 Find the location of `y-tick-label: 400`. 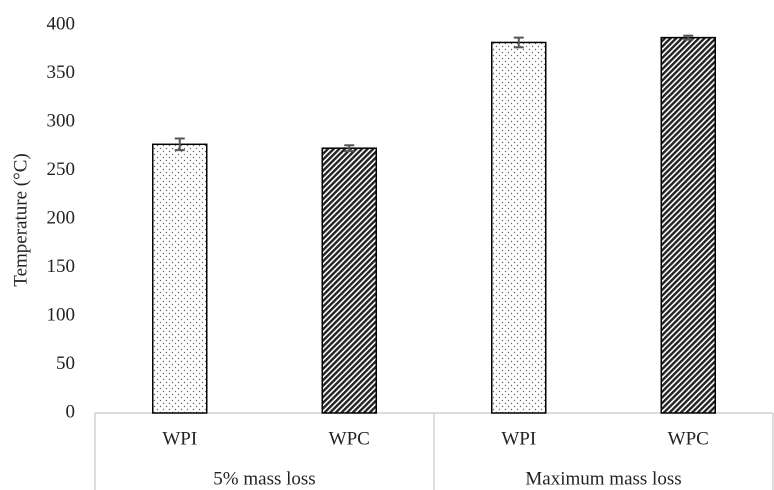

y-tick-label: 400 is located at coordinates (61, 23).